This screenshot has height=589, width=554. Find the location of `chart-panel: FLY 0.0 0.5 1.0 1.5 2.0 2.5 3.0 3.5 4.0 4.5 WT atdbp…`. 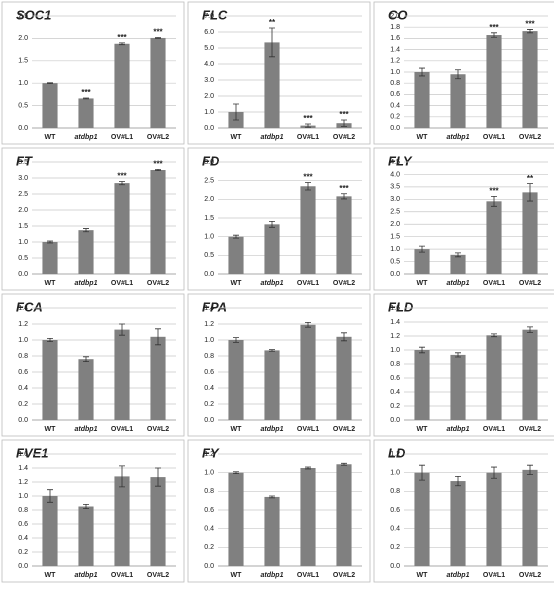

chart-panel: FLY 0.0 0.5 1.0 1.5 2.0 2.5 3.0 3.5 4.0 4.5 WT atdbp… is located at coordinates (463, 219).